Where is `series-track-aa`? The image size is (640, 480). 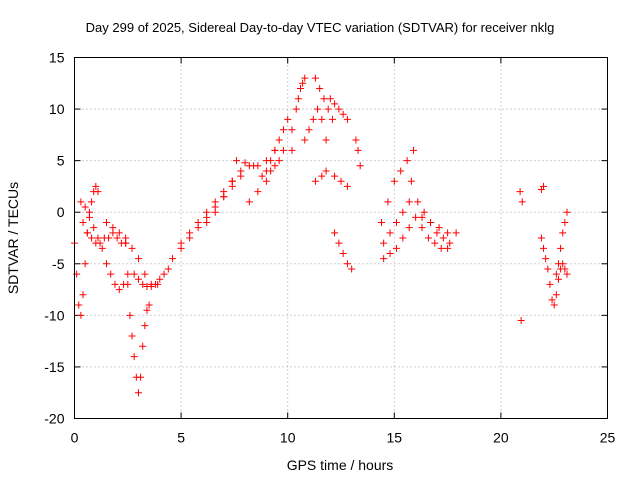
series-track-aa is located at coordinates (554, 271).